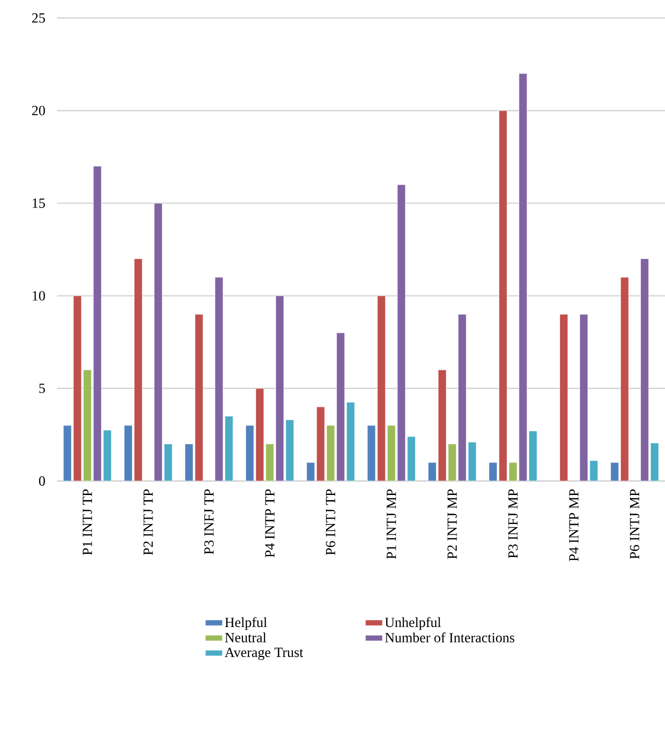 The width and height of the screenshot is (665, 731). Describe the element at coordinates (209, 521) in the screenshot. I see `x-tick-label: P3 INFJ TP` at that location.